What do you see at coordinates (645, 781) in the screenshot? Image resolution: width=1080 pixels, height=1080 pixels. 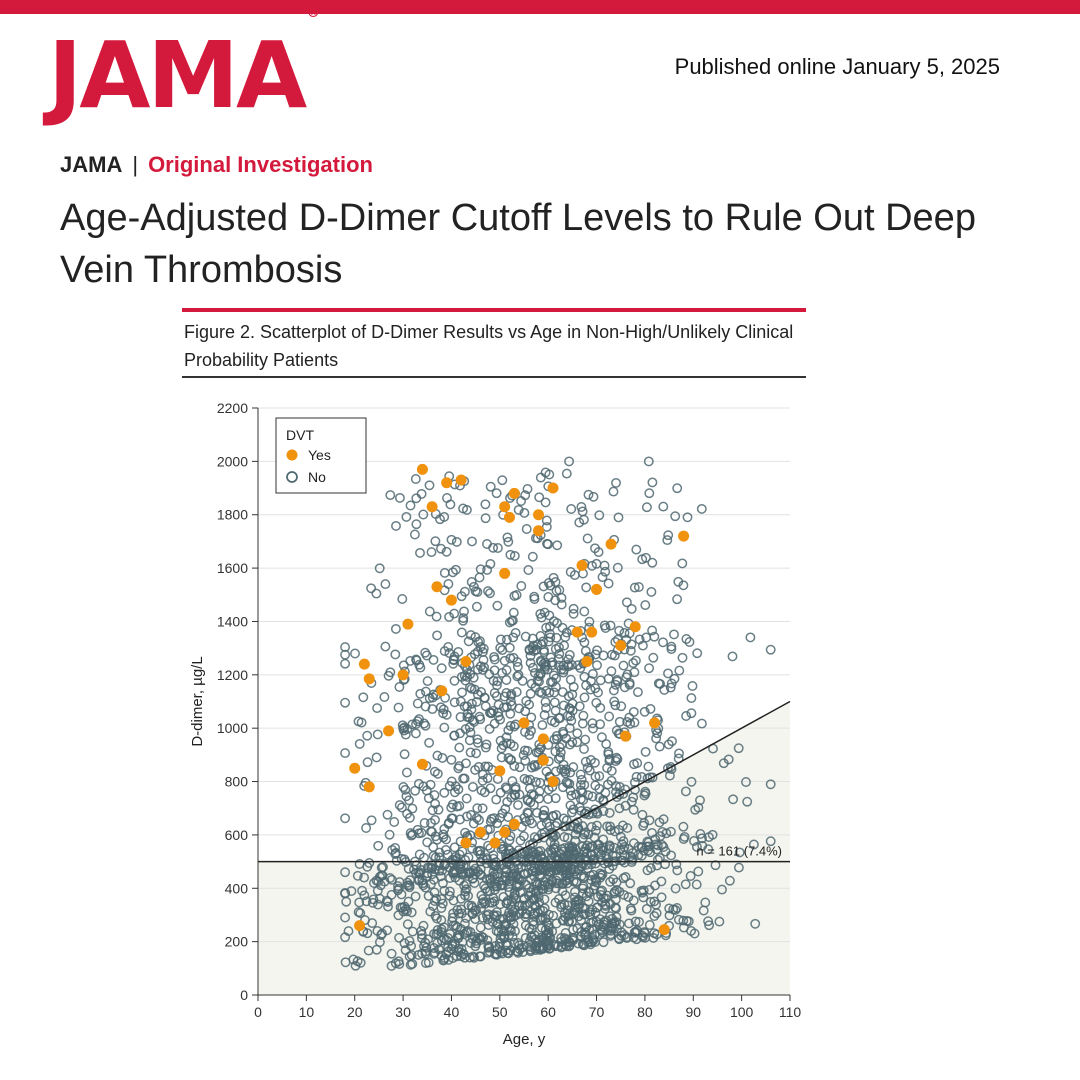 I see `age-adjusted-cutoff-line` at bounding box center [645, 781].